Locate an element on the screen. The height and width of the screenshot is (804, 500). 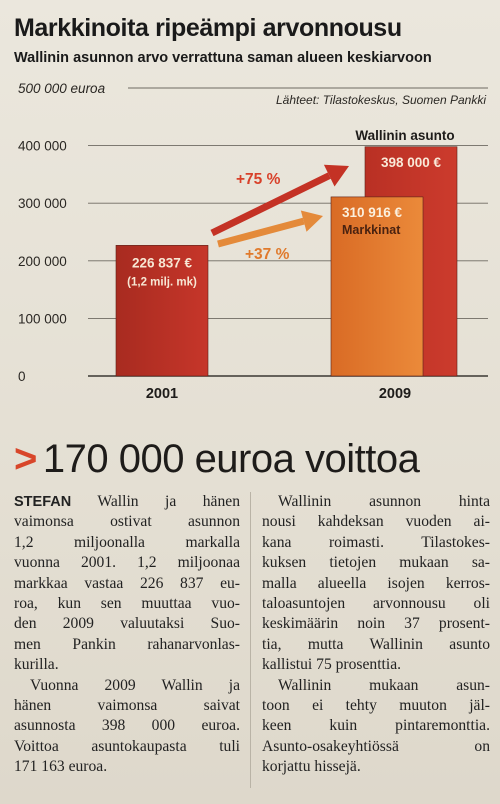
y-tick-label: 500 000 euroa is located at coordinates (62, 88).